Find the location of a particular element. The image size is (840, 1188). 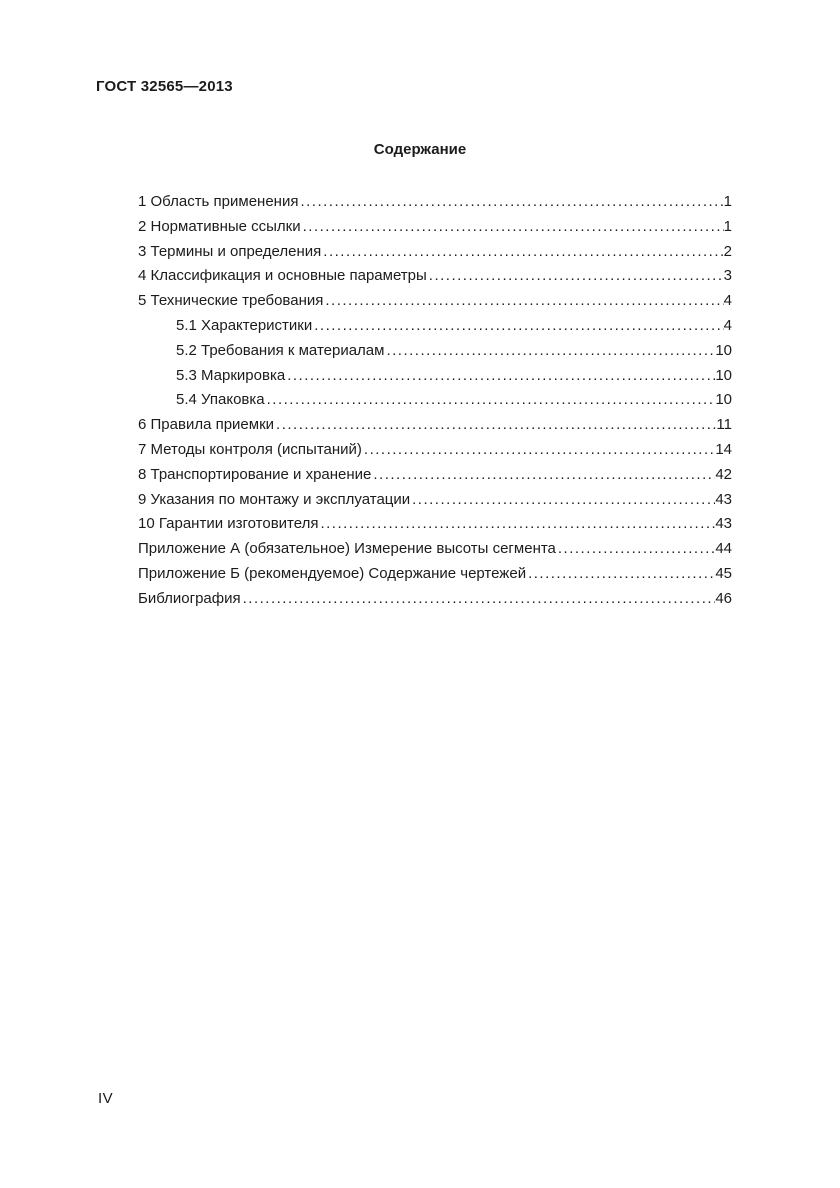

toc-entry: Библиография 46 is located at coordinates (435, 599).